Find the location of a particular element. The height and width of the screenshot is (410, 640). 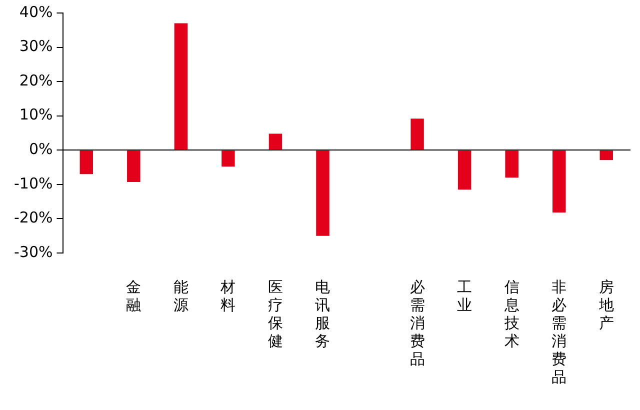

x-tick-label: 非必需消费品 is located at coordinates (559, 332).